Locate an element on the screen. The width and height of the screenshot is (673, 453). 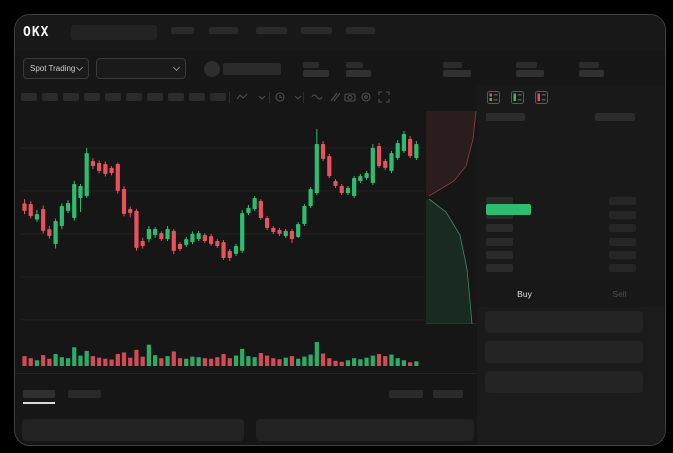
top-nav-bar: OKX is located at coordinates (340, 33).